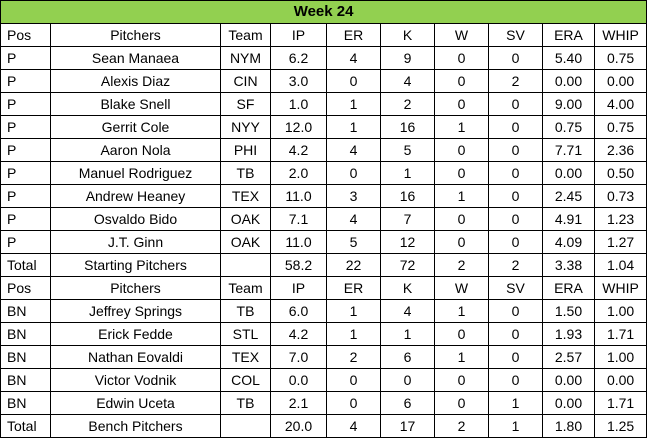  Describe the element at coordinates (324, 12) in the screenshot. I see `week-title: Week 24` at that location.